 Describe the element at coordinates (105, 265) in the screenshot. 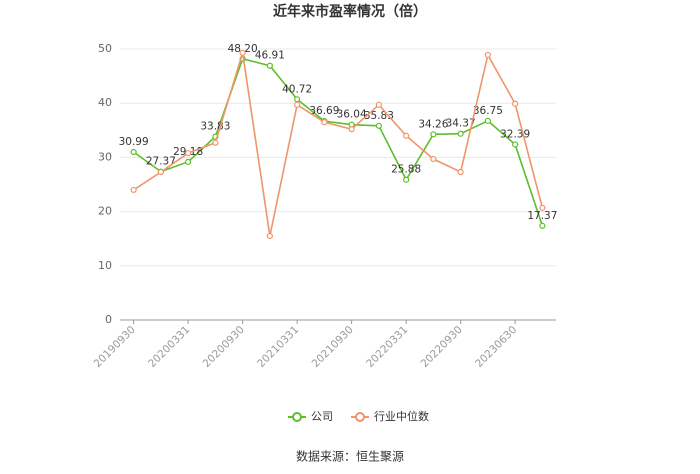

I see `y-tick-label: 10` at that location.